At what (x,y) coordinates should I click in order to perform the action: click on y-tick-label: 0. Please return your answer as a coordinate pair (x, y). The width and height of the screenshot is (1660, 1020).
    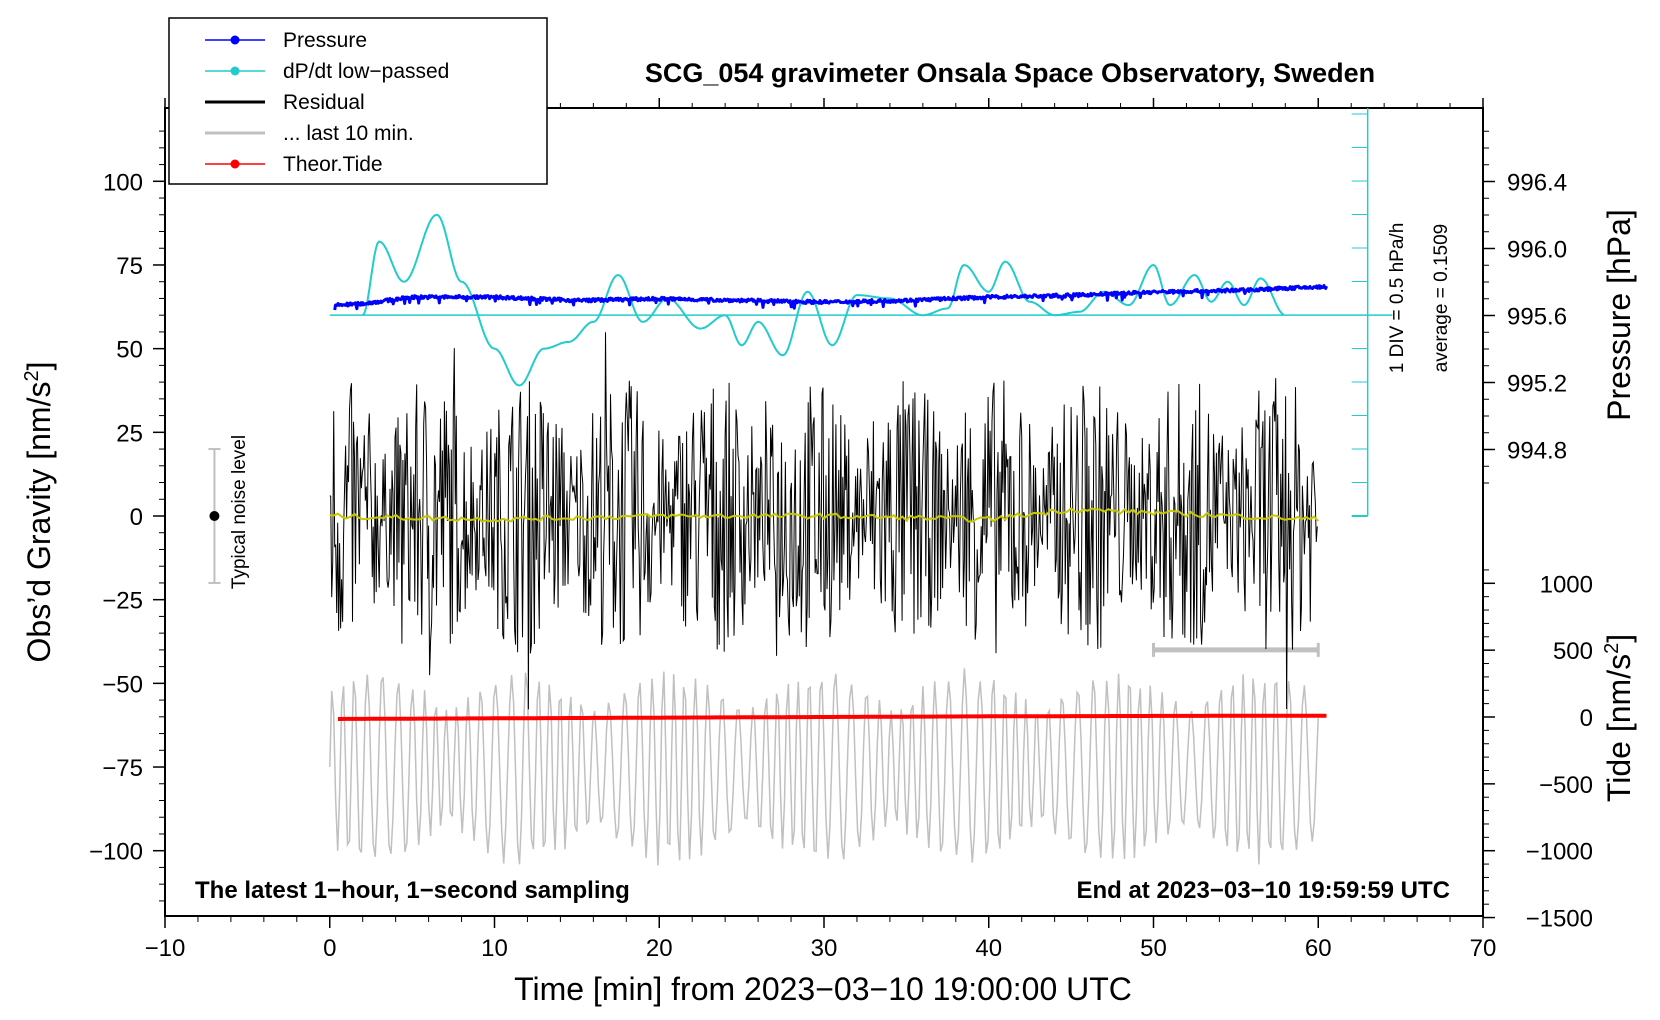
    Looking at the image, I should click on (136, 517).